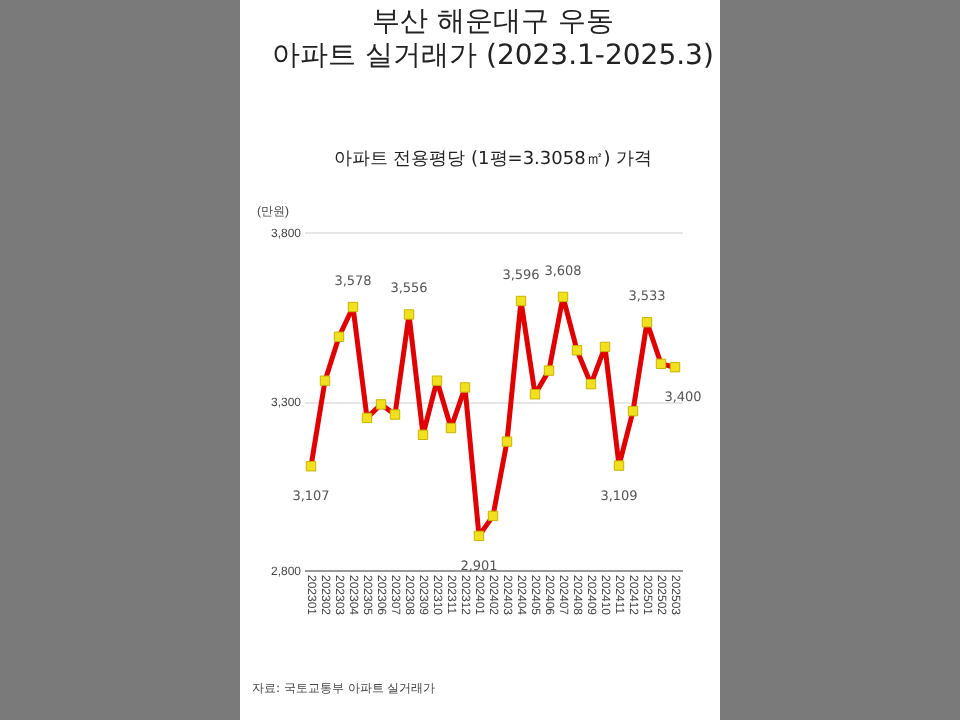 The height and width of the screenshot is (720, 960). Describe the element at coordinates (493, 160) in the screenshot. I see `chart-subtitle: 아파트 전용평당 (1평=3.3058㎡) 가격` at that location.